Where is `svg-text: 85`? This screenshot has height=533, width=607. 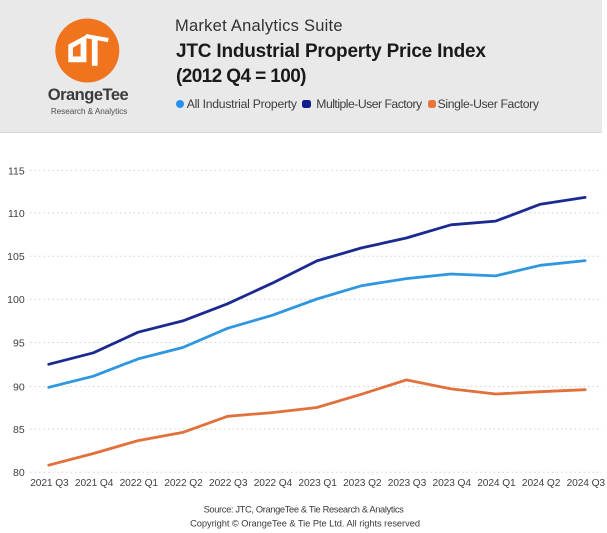 svg-text: 85 is located at coordinates (19, 430).